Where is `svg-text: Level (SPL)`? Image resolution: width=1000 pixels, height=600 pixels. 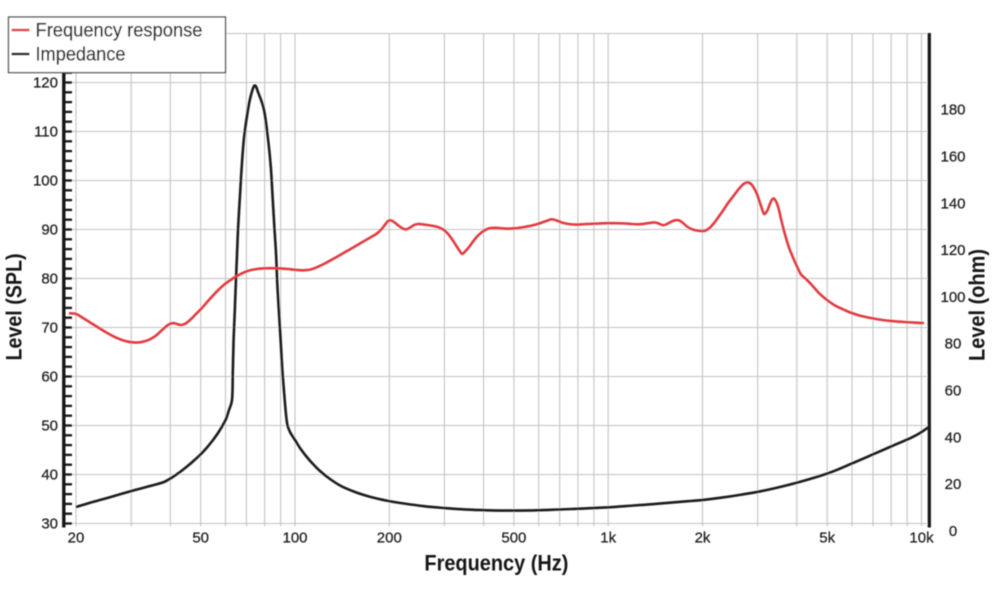 svg-text: Level (SPL) is located at coordinates (14, 307).